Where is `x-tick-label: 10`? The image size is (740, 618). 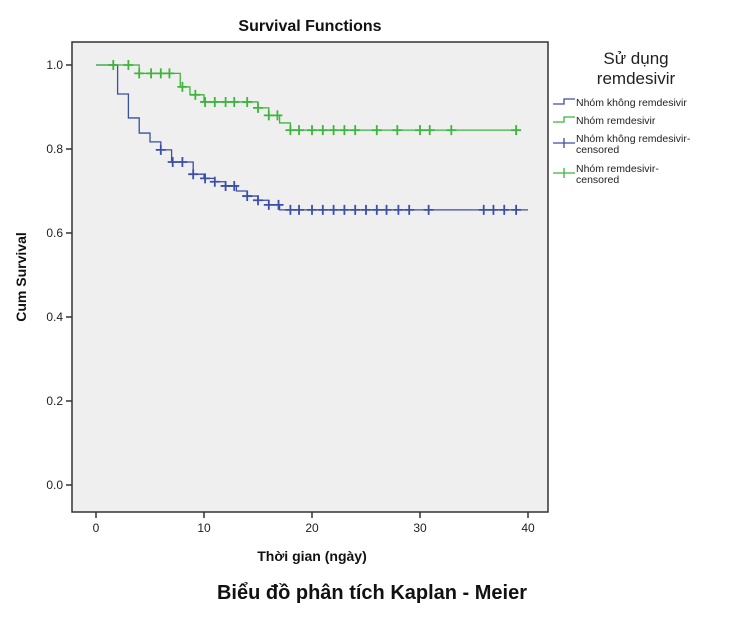 x-tick-label: 10 is located at coordinates (204, 528).